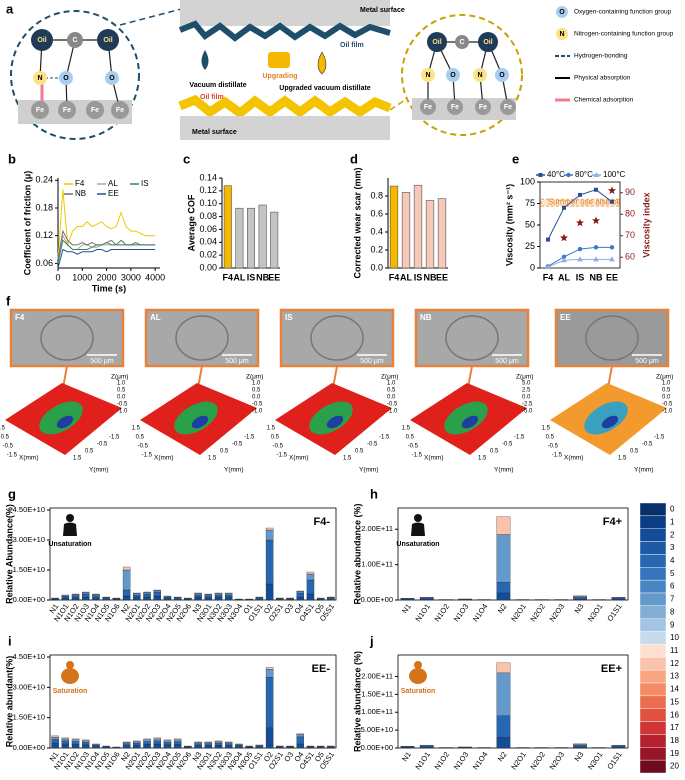 The height and width of the screenshot is (780, 685). What do you see at coordinates (527, 412) in the screenshot?
I see `z-tick: -5.0` at bounding box center [527, 412].